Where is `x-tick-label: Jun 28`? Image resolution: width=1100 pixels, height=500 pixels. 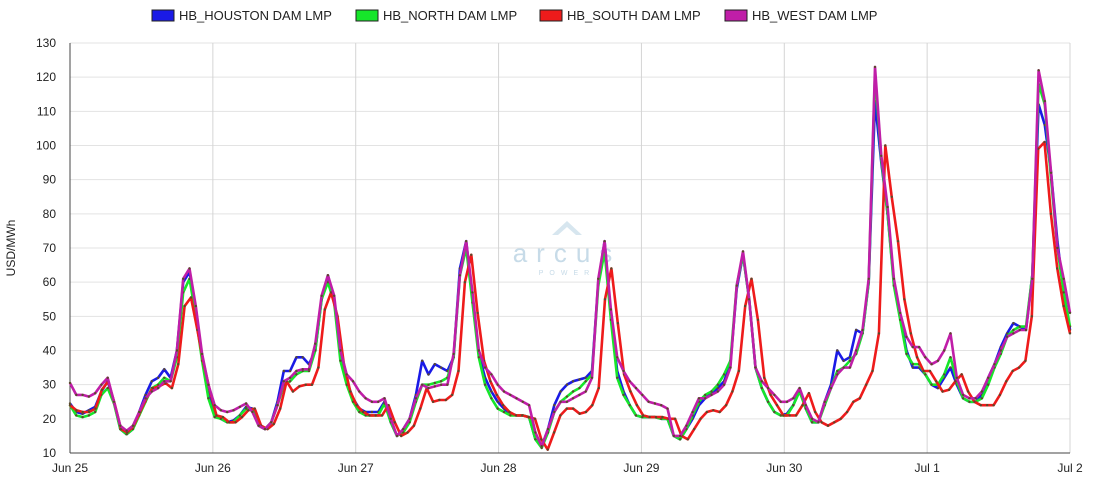 x-tick-label: Jun 28 is located at coordinates (499, 468).